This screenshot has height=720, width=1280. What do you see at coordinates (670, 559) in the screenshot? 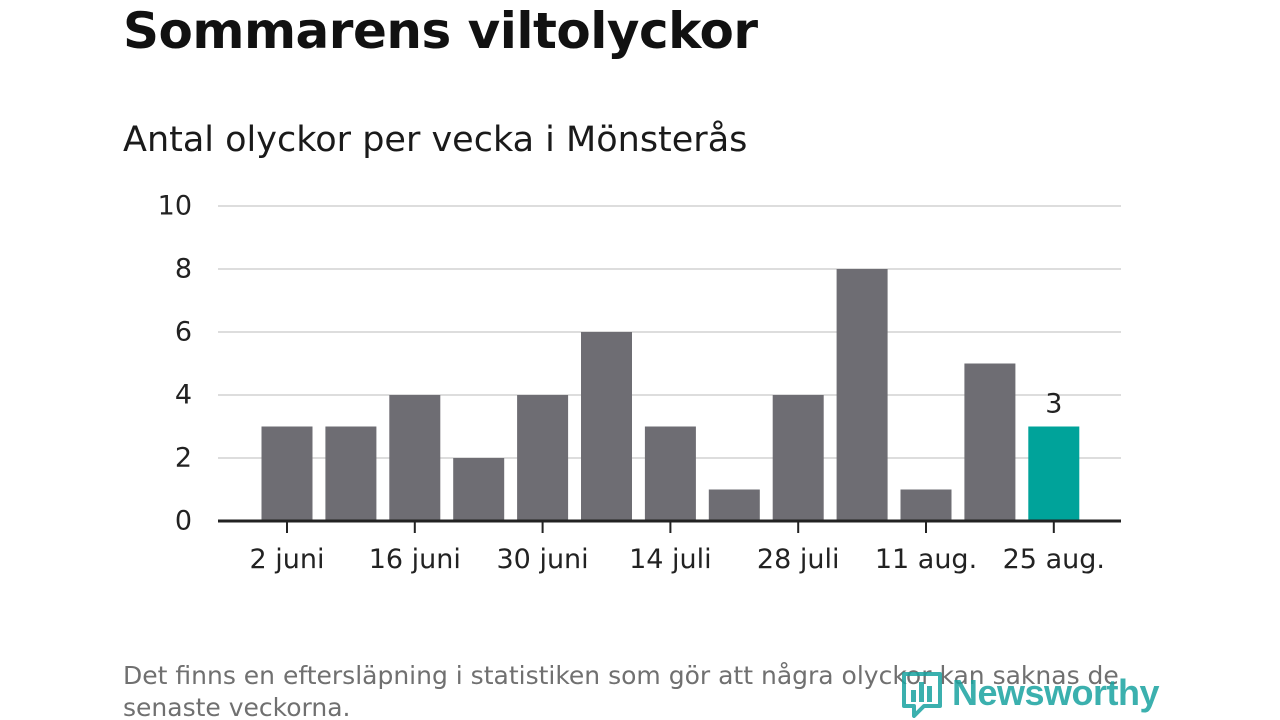
I see `x-tick-label: 14 juli` at bounding box center [670, 559].